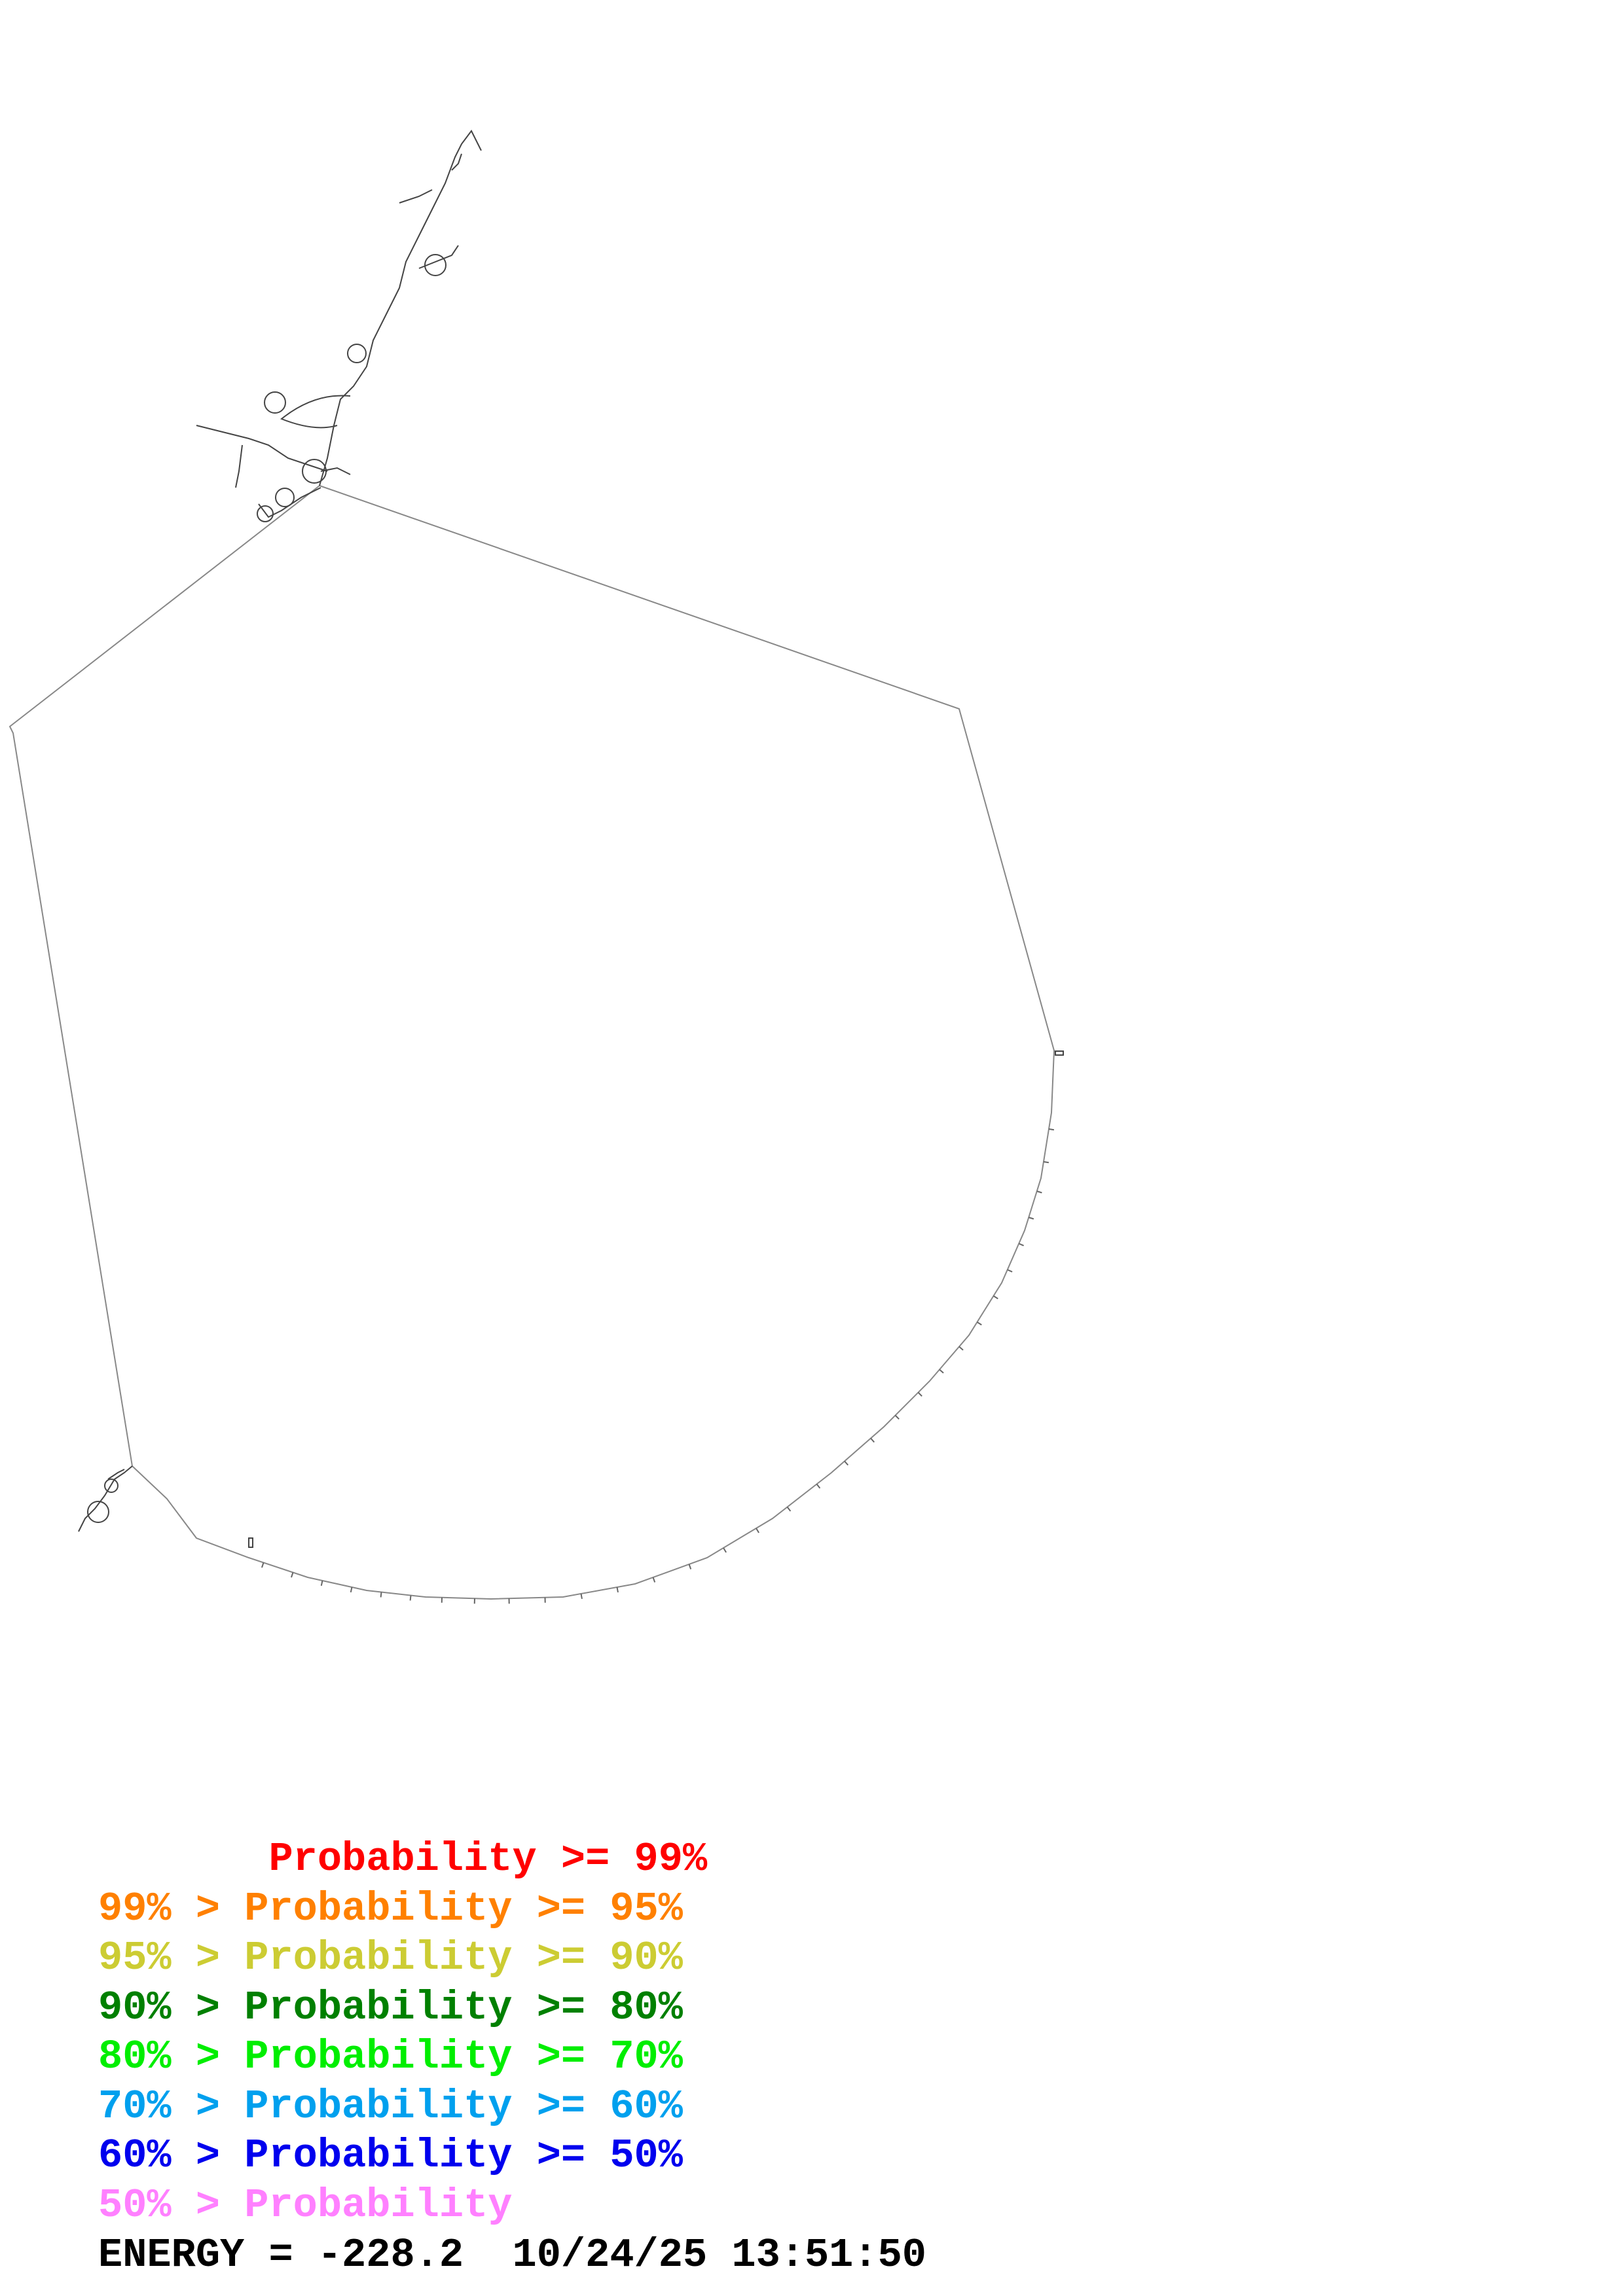  What do you see at coordinates (305, 2205) in the screenshot?
I see `legend-entry: 50% > Probability` at bounding box center [305, 2205].